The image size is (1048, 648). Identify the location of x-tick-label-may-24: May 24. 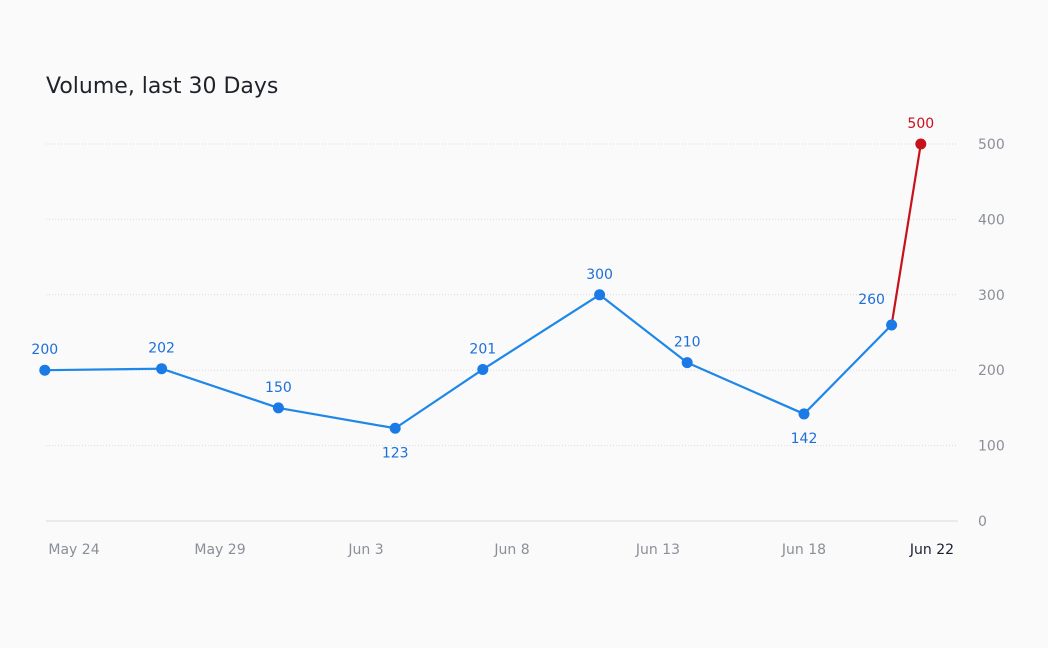
(73, 550).